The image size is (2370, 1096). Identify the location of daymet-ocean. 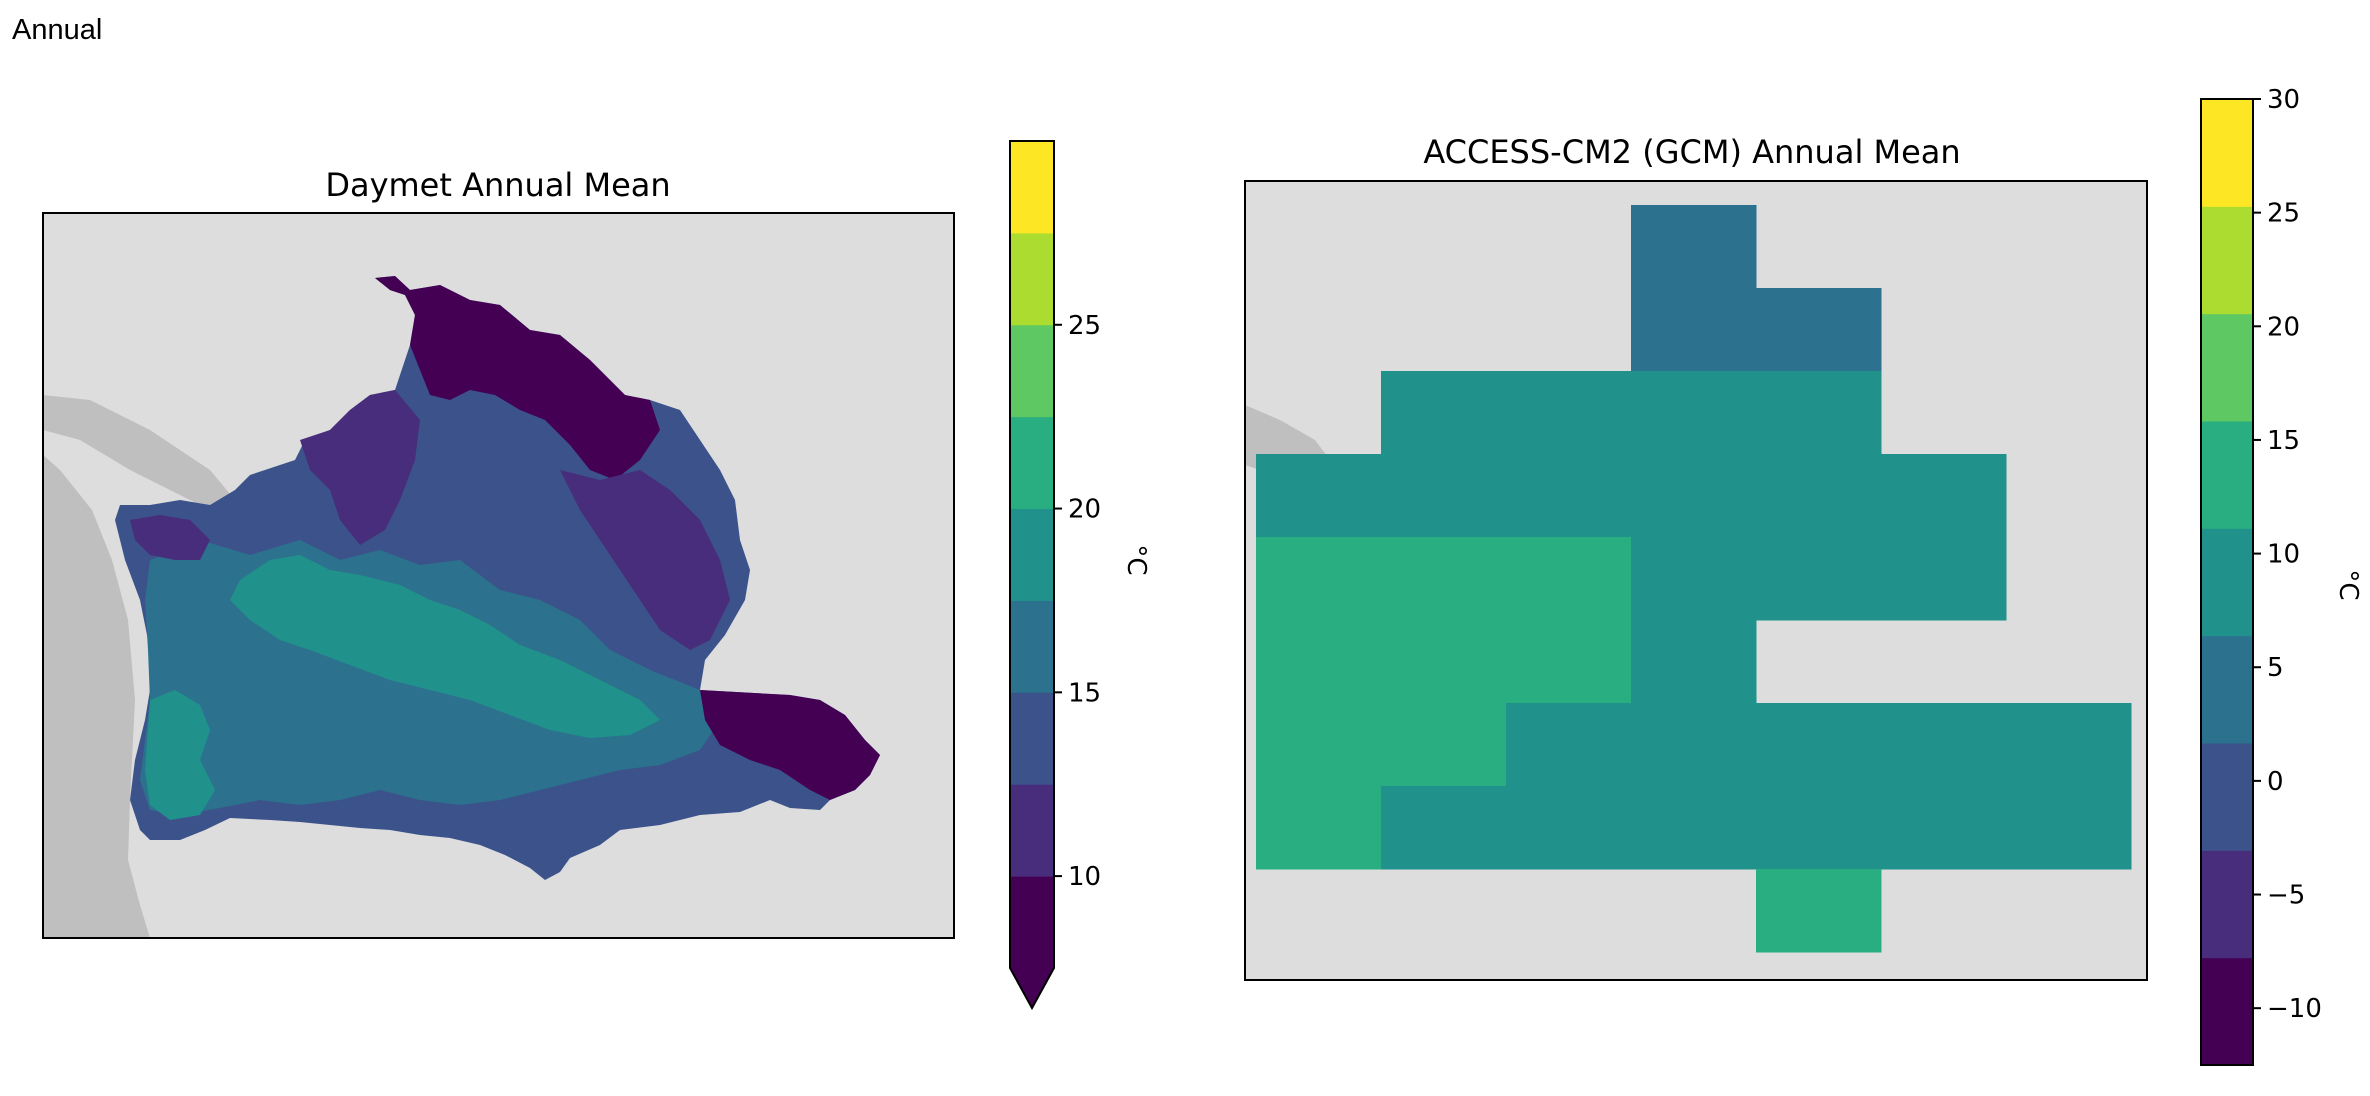
(96, 575).